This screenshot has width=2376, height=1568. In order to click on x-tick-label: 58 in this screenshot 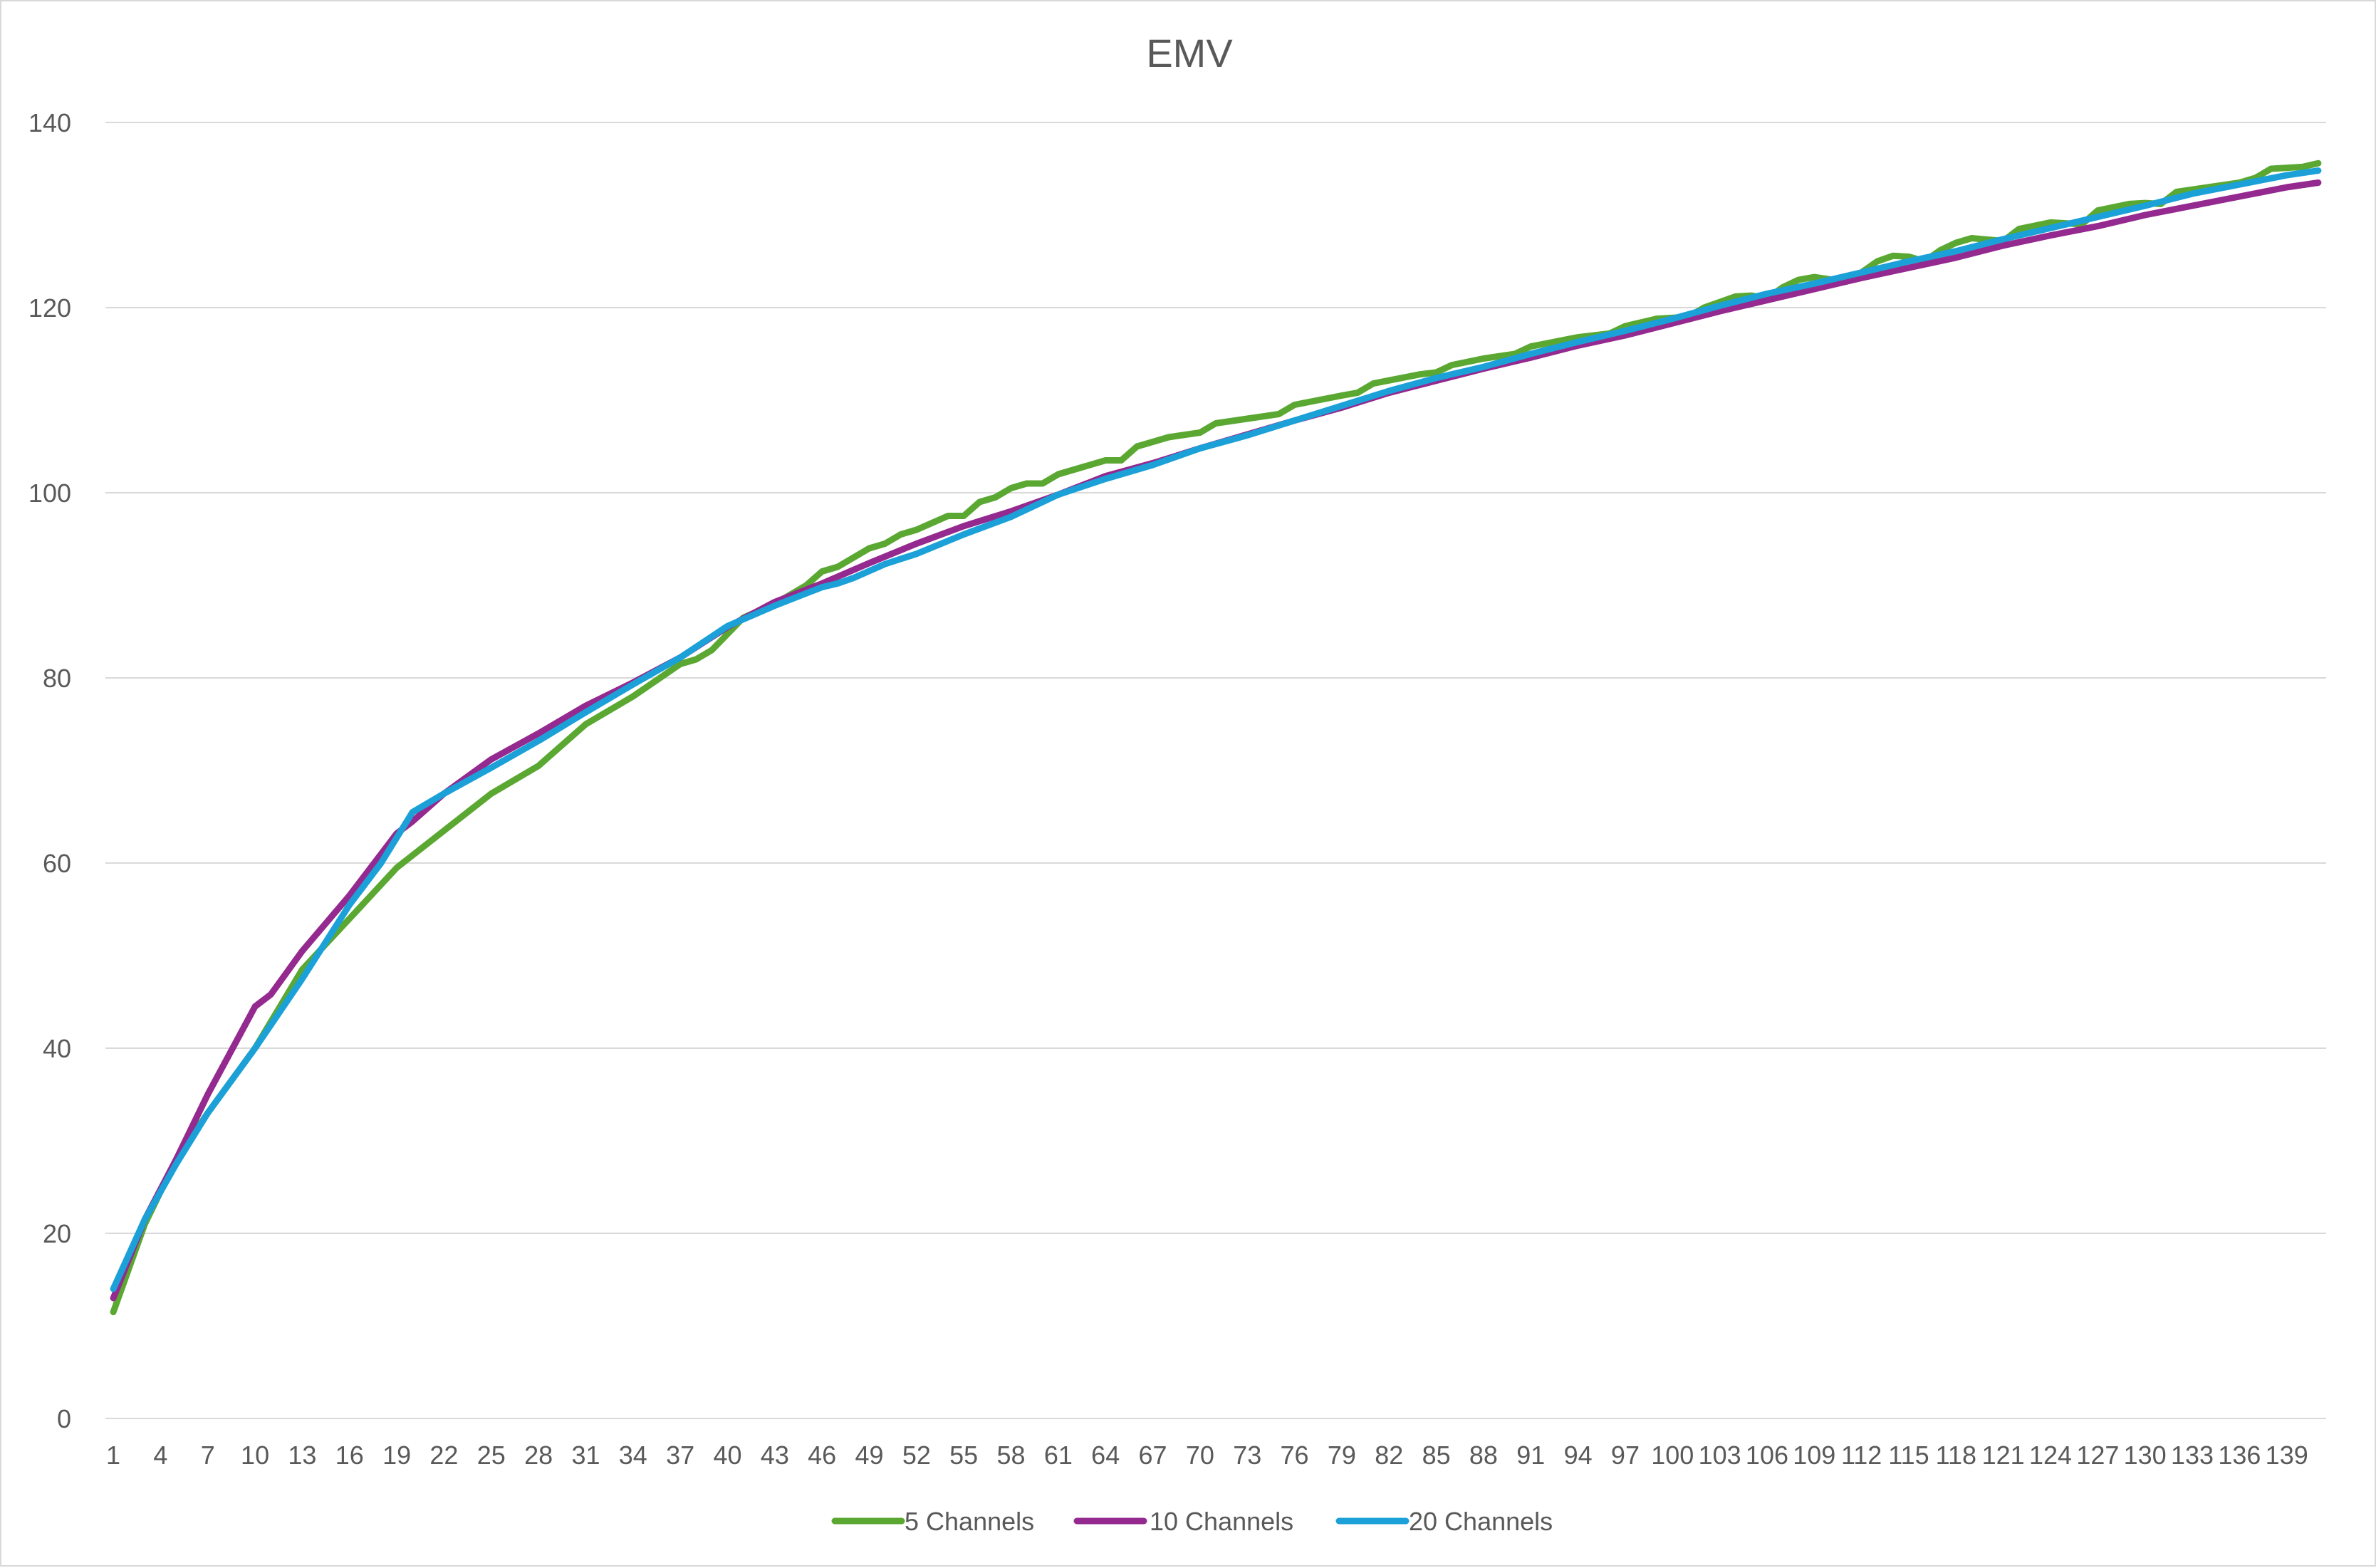, I will do `click(1011, 1455)`.